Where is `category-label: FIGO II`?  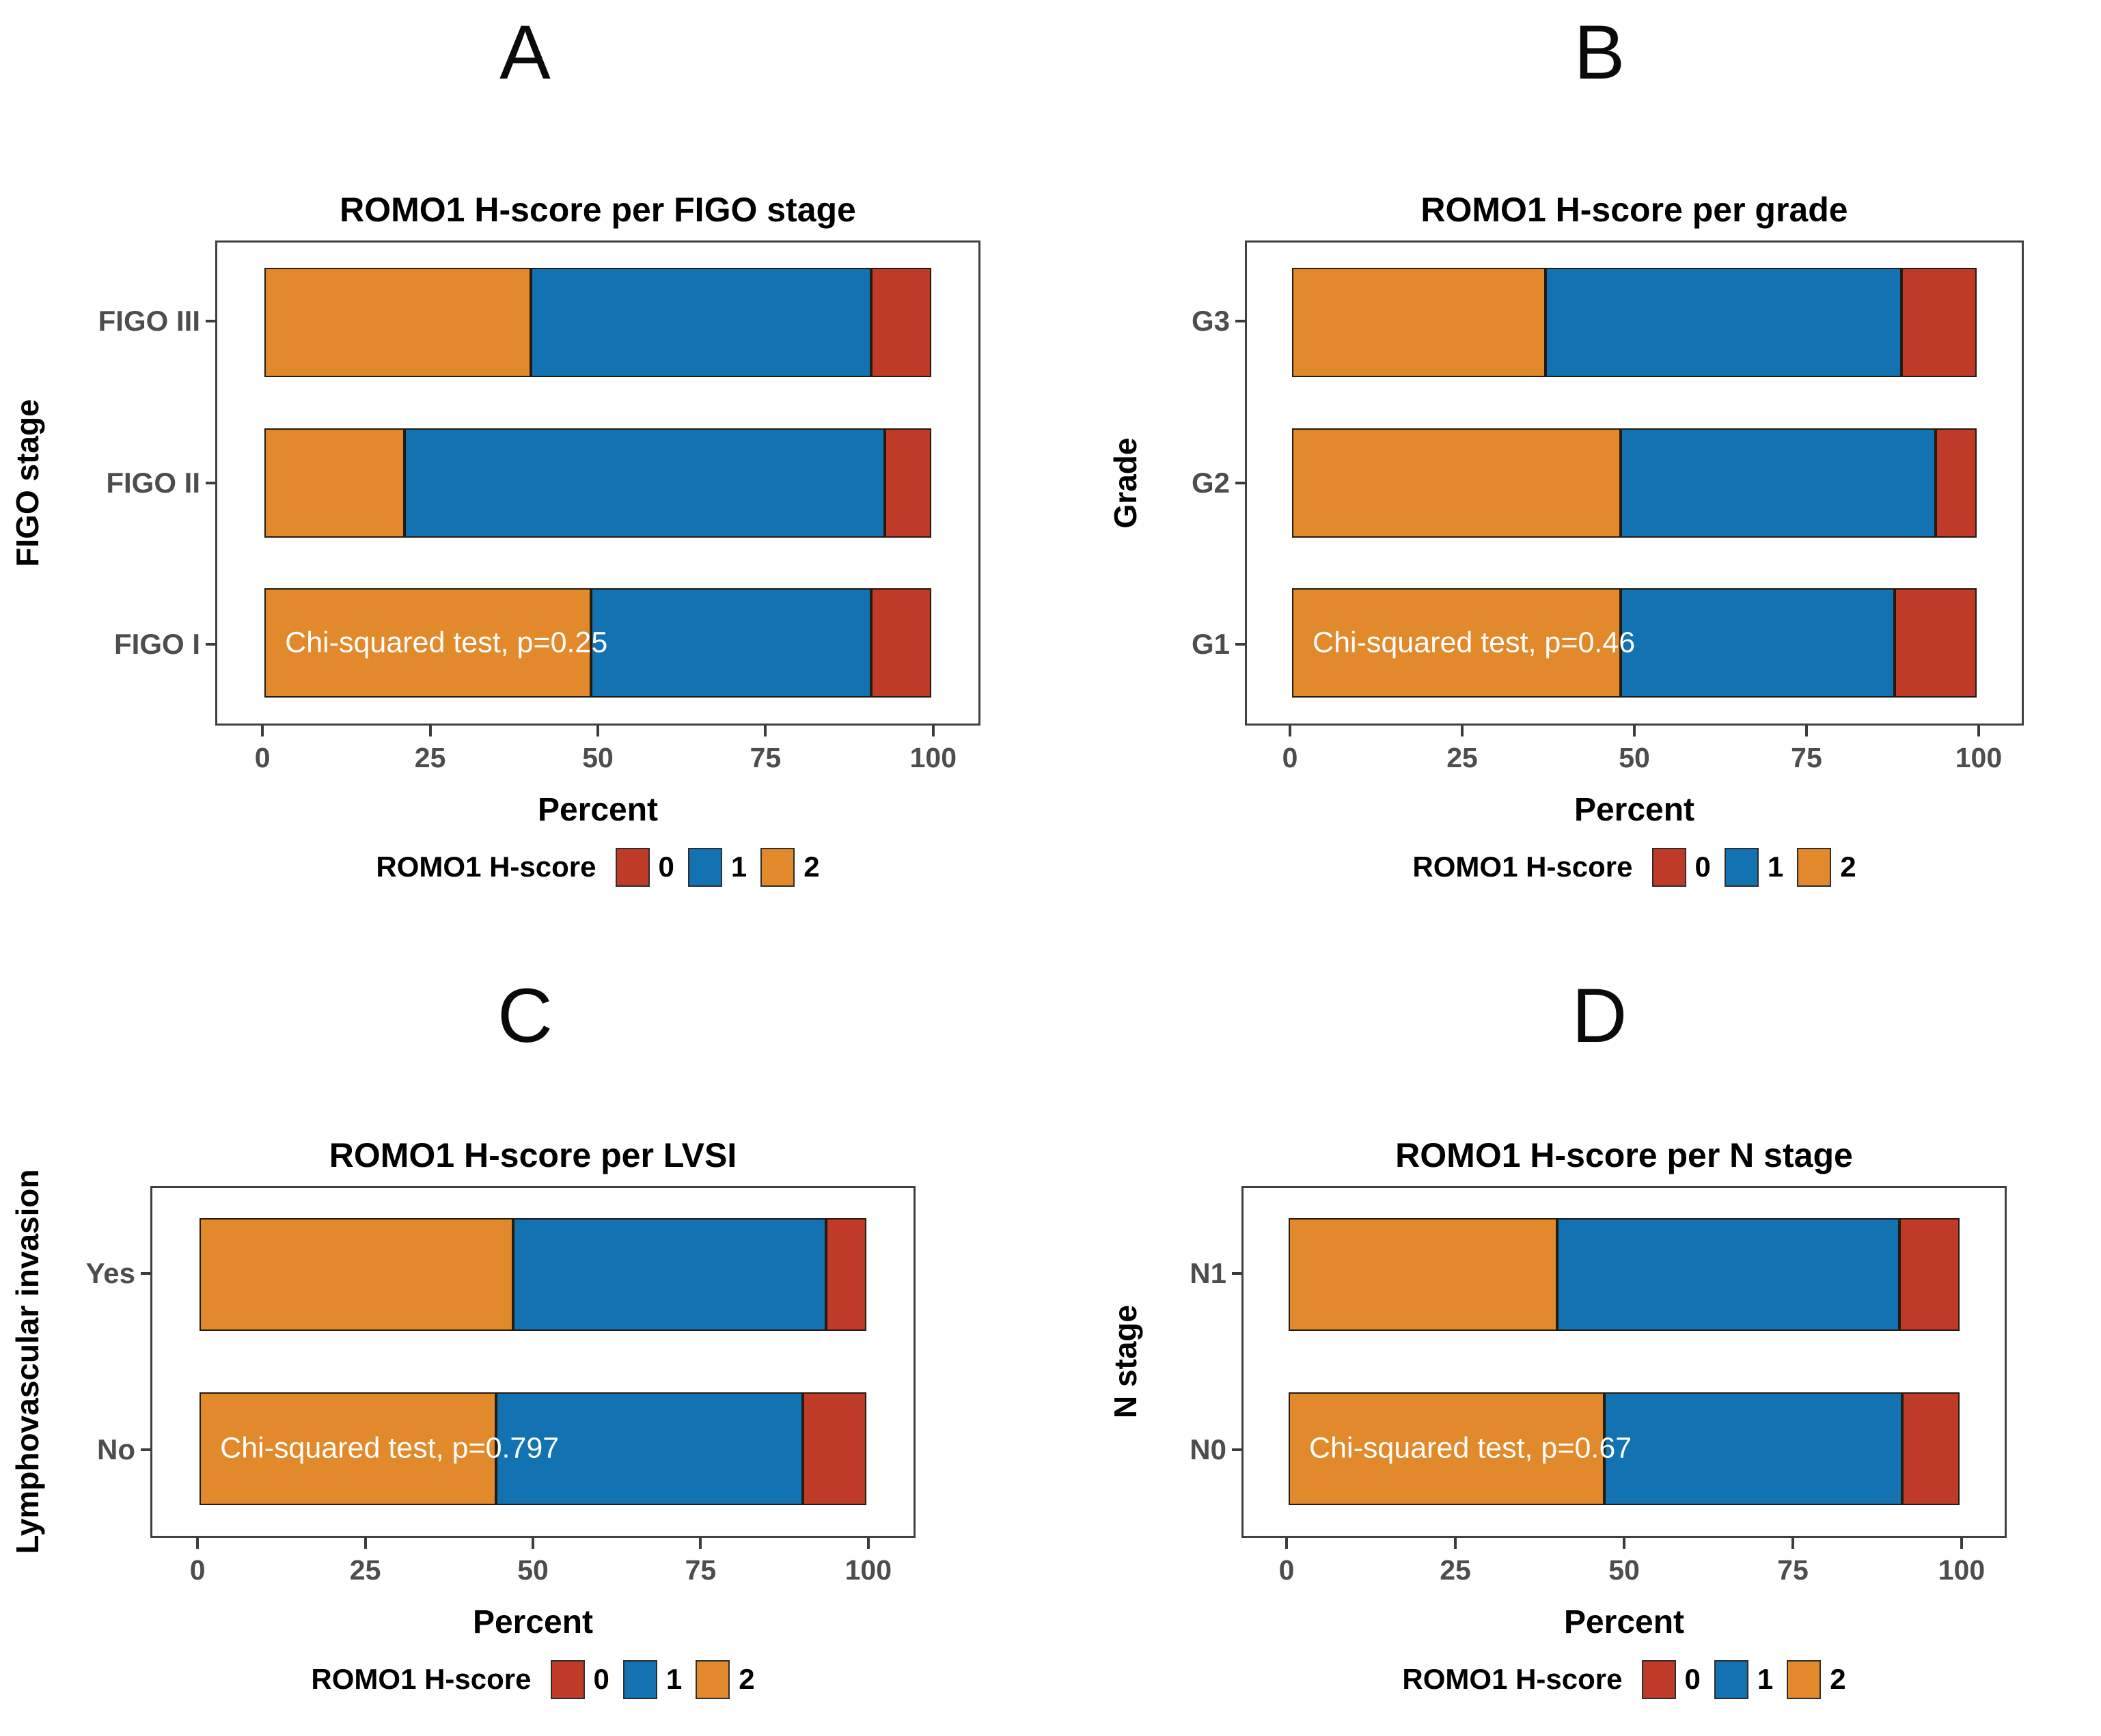 category-label: FIGO II is located at coordinates (153, 482).